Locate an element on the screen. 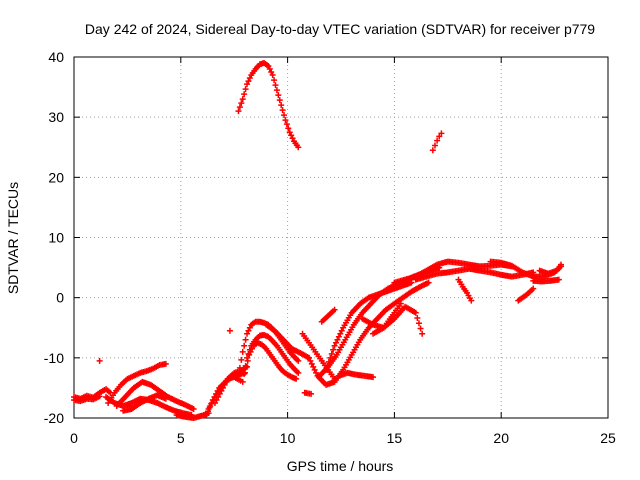 The height and width of the screenshot is (480, 640). x-tick-label: 10 is located at coordinates (288, 438).